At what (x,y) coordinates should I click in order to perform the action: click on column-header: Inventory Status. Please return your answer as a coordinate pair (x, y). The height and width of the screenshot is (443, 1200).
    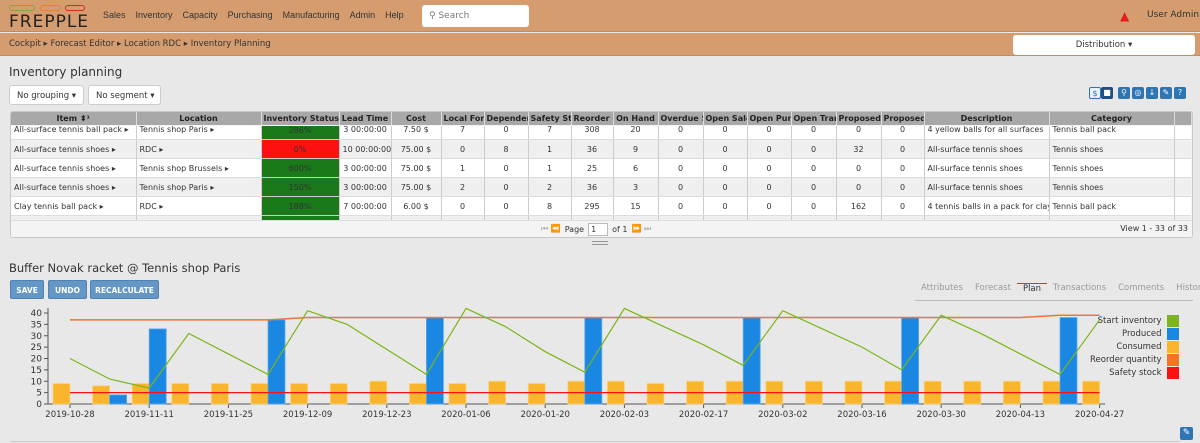
    Looking at the image, I should click on (300, 118).